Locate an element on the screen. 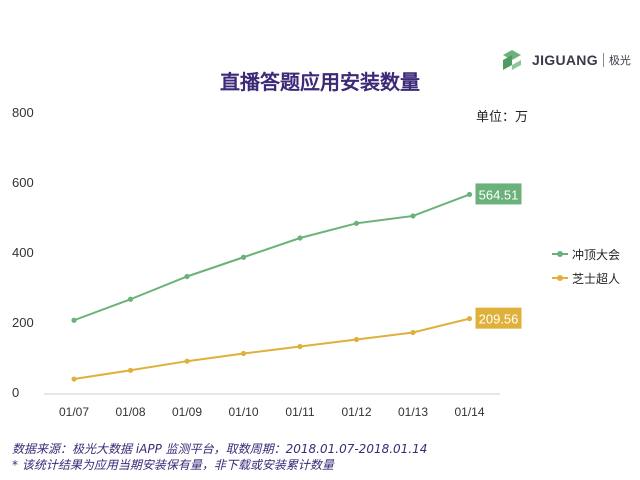 The width and height of the screenshot is (640, 480). x-tick-label: 01/08 is located at coordinates (130, 412).